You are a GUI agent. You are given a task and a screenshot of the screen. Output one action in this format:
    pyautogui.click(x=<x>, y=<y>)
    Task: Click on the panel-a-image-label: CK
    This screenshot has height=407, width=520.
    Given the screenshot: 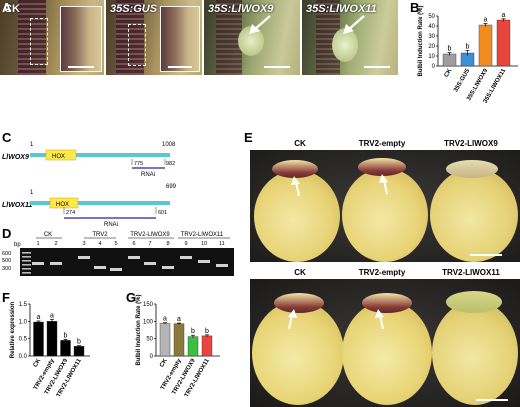 What is the action you would take?
    pyautogui.click(x=12, y=9)
    